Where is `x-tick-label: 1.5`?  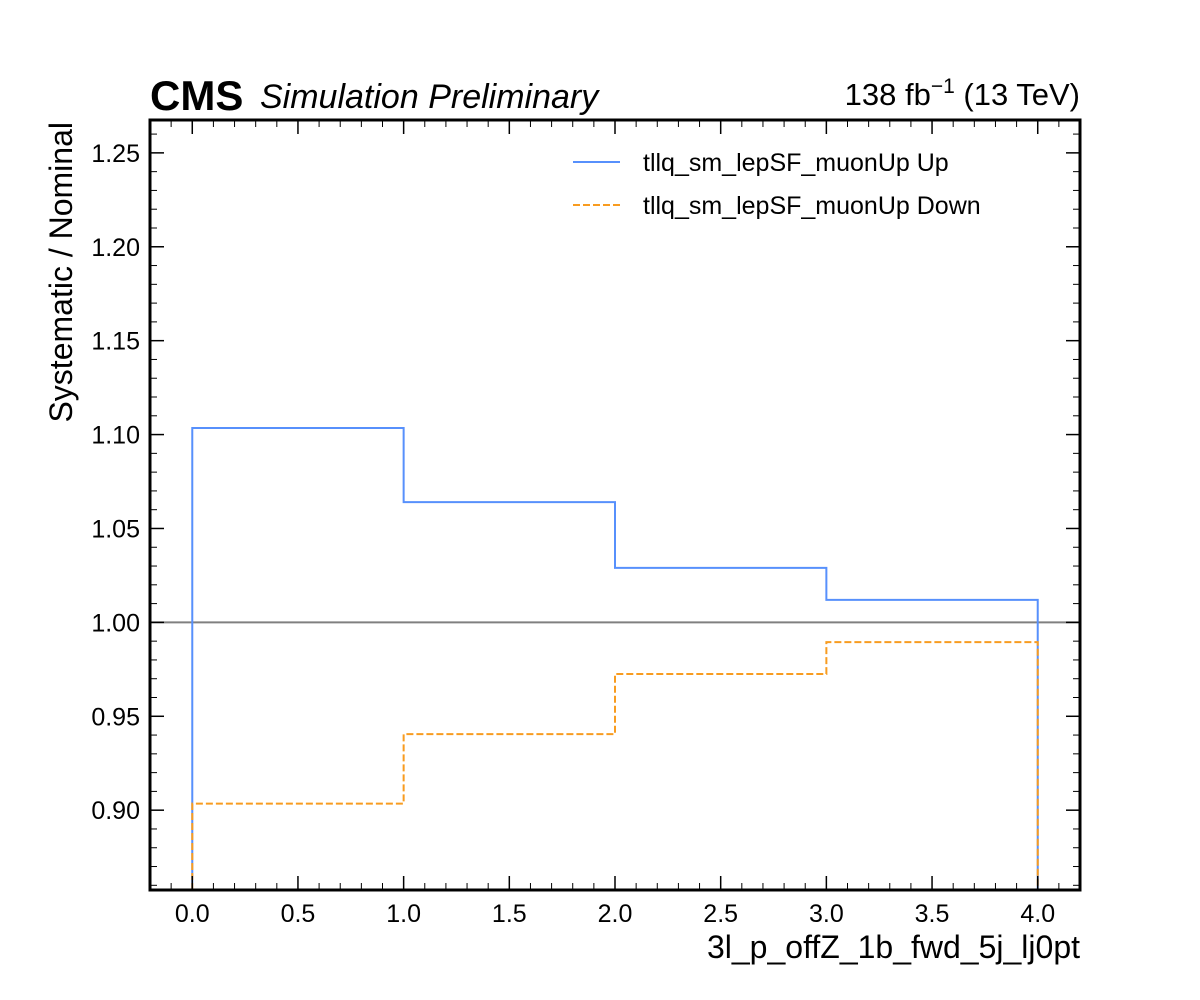 x-tick-label: 1.5 is located at coordinates (509, 914).